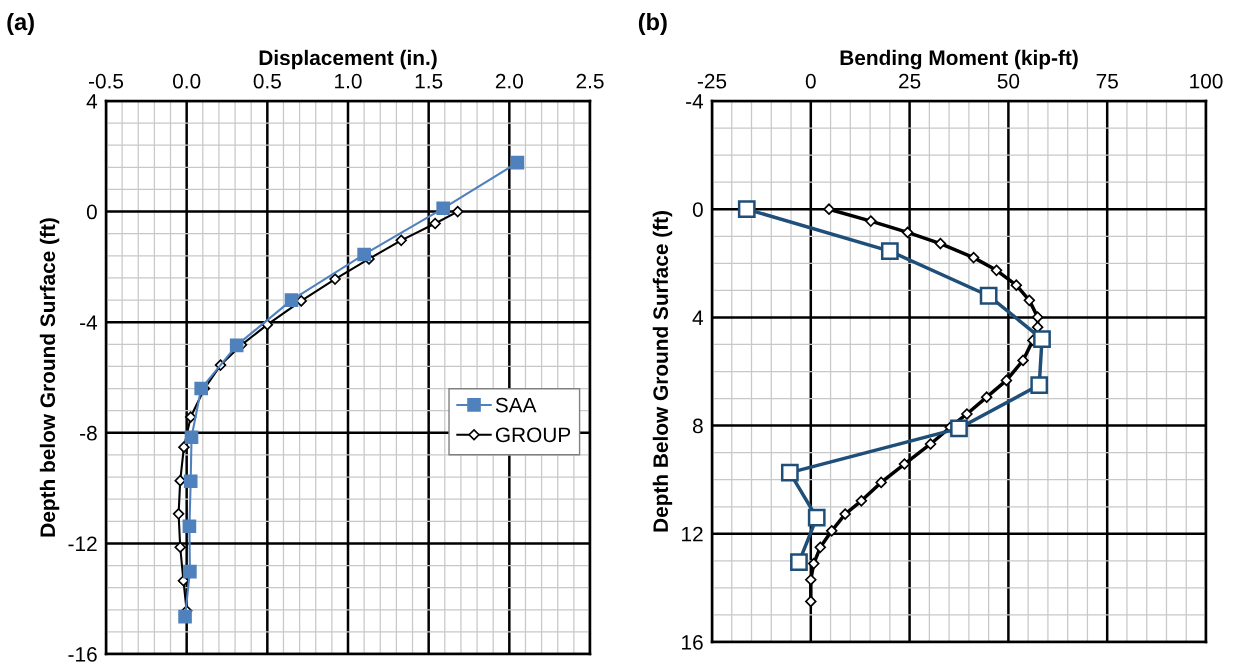 The width and height of the screenshot is (1238, 667). Describe the element at coordinates (1107, 81) in the screenshot. I see `x-tick-label: 75` at that location.